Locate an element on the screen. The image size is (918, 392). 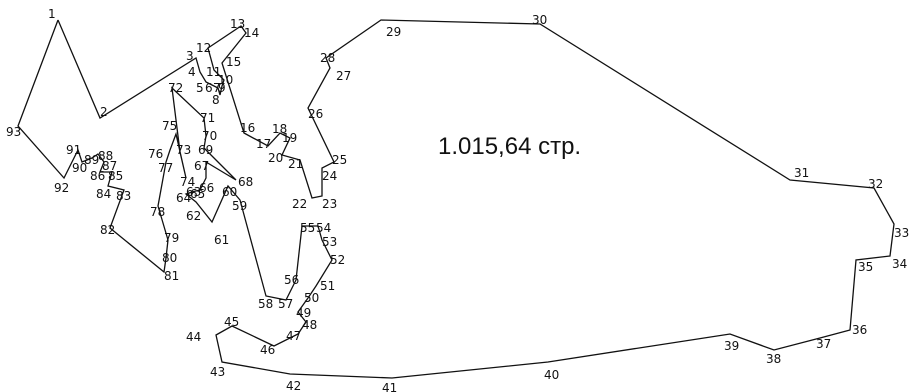
node-label-33: 33 is located at coordinates (901, 233).